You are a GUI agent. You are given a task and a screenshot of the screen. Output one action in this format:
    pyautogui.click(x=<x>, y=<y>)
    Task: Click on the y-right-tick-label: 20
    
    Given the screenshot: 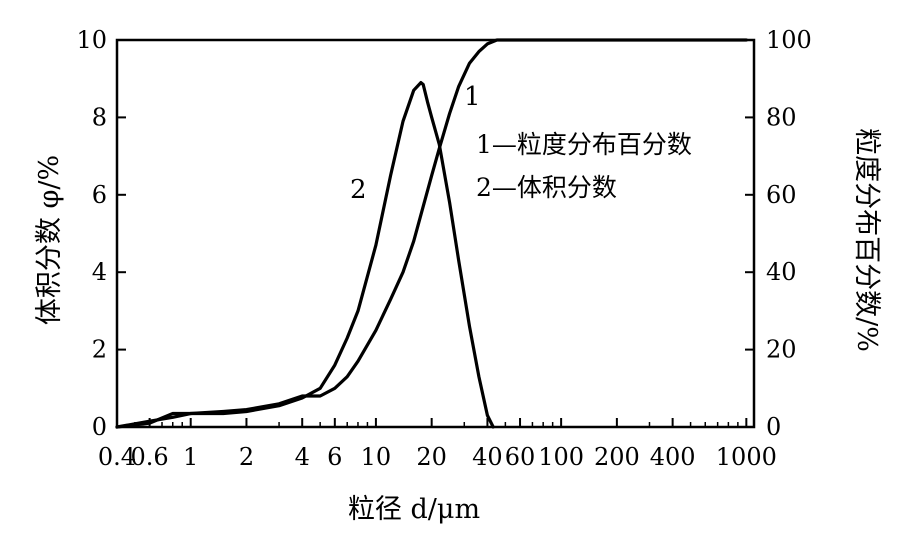 What is the action you would take?
    pyautogui.click(x=781, y=350)
    